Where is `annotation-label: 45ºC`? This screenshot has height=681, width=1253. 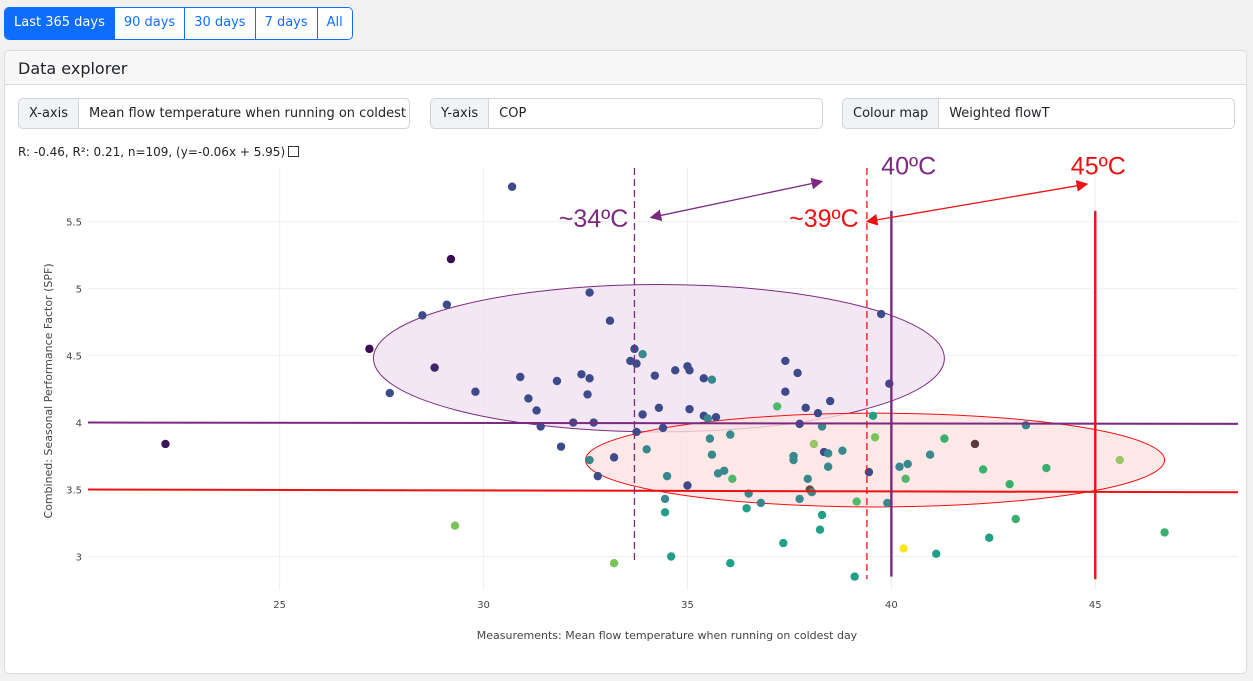
annotation-label: 45ºC is located at coordinates (1098, 167).